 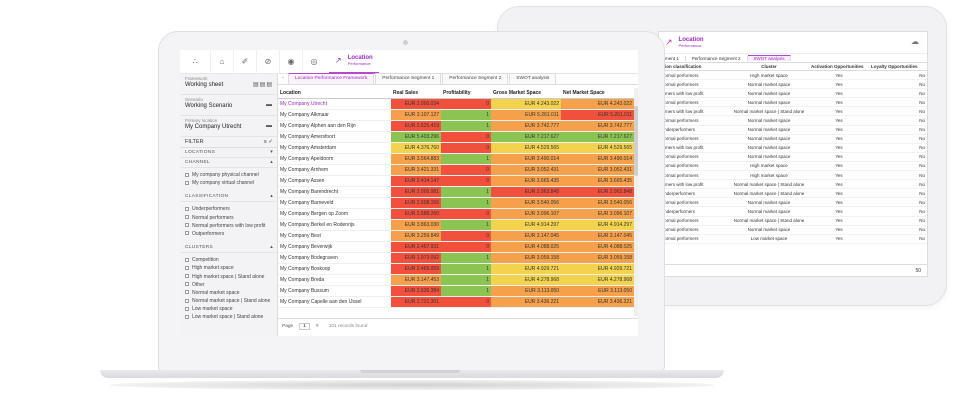 What do you see at coordinates (290, 62) in the screenshot?
I see `eye-icon: ◉` at bounding box center [290, 62].